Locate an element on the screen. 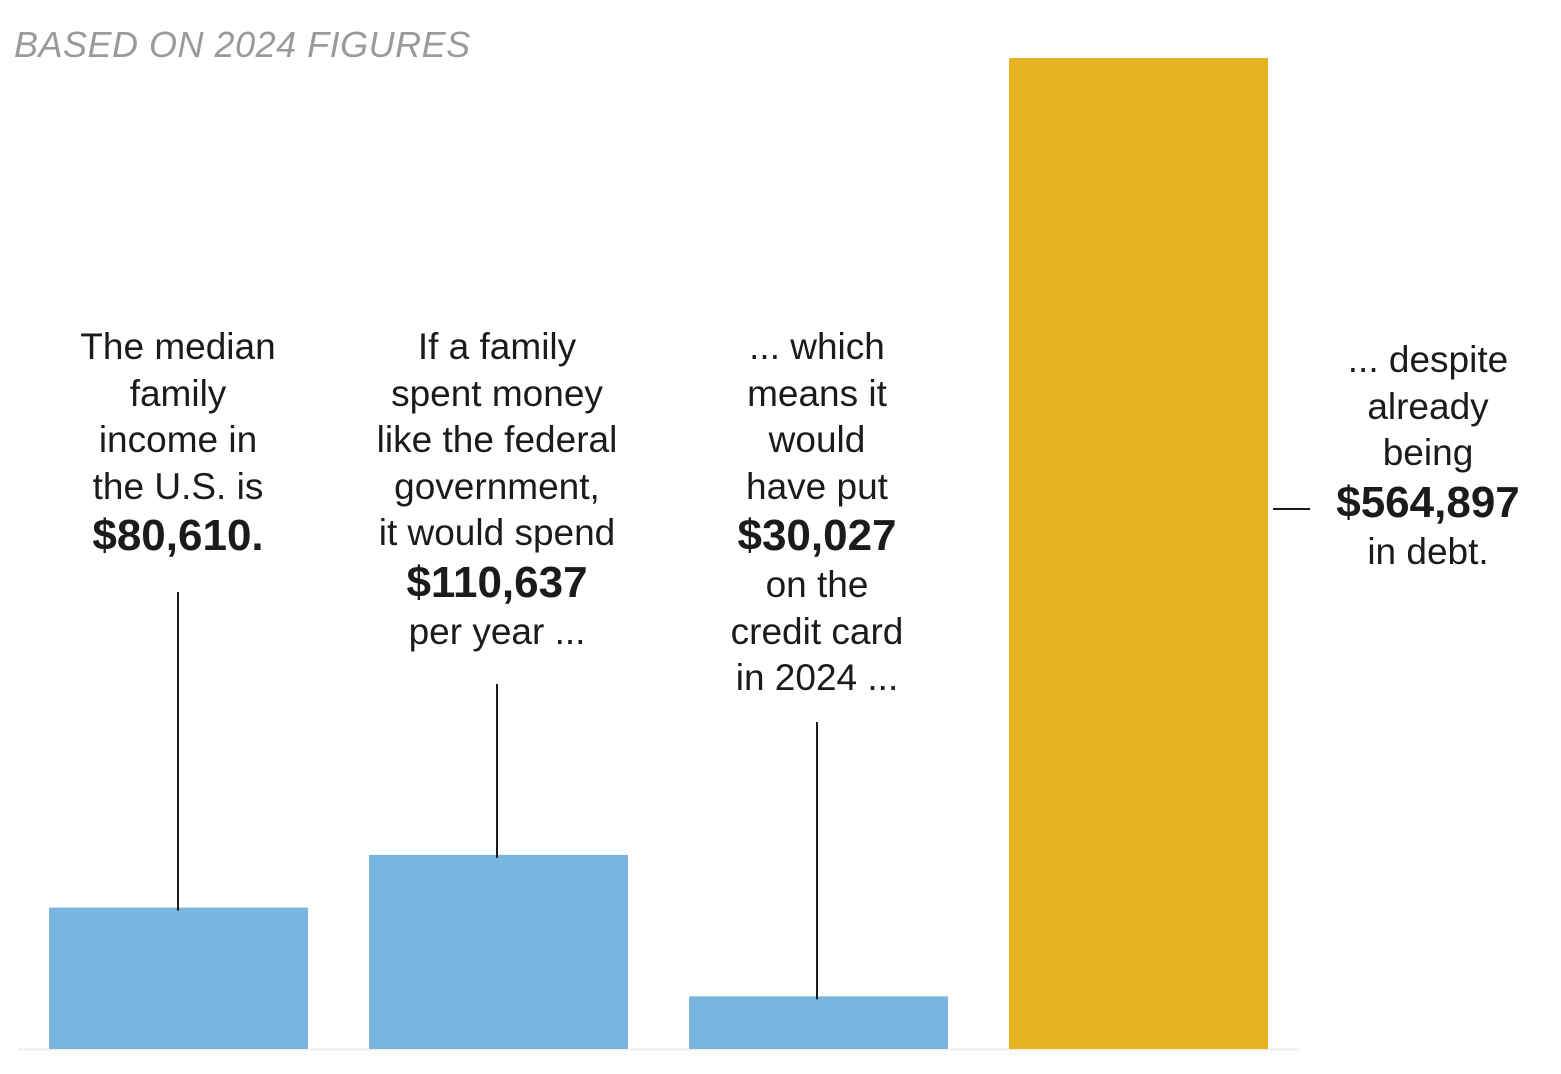 This screenshot has width=1561, height=1074. annotation-3-value: $30,027 is located at coordinates (817, 535).